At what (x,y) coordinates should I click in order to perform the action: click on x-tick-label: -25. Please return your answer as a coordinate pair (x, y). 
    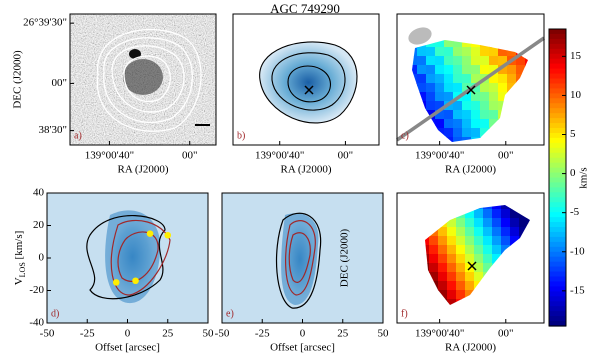
    Looking at the image, I should click on (87, 334).